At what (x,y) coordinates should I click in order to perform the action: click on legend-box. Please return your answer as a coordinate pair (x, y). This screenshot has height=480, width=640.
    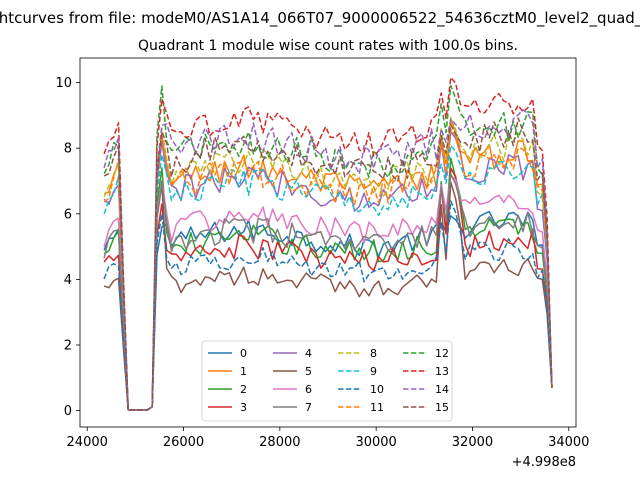
    Looking at the image, I should click on (327, 381).